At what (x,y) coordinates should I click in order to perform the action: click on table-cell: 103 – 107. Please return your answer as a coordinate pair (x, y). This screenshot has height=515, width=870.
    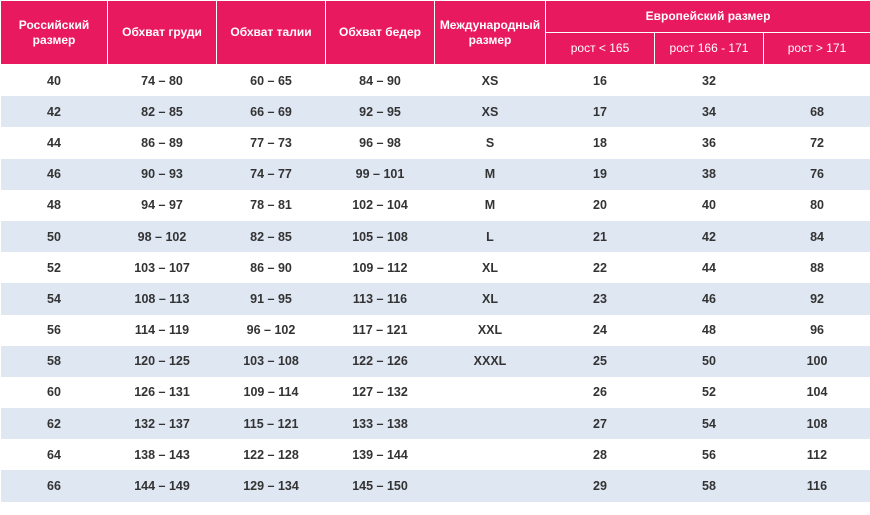
    Looking at the image, I should click on (162, 267).